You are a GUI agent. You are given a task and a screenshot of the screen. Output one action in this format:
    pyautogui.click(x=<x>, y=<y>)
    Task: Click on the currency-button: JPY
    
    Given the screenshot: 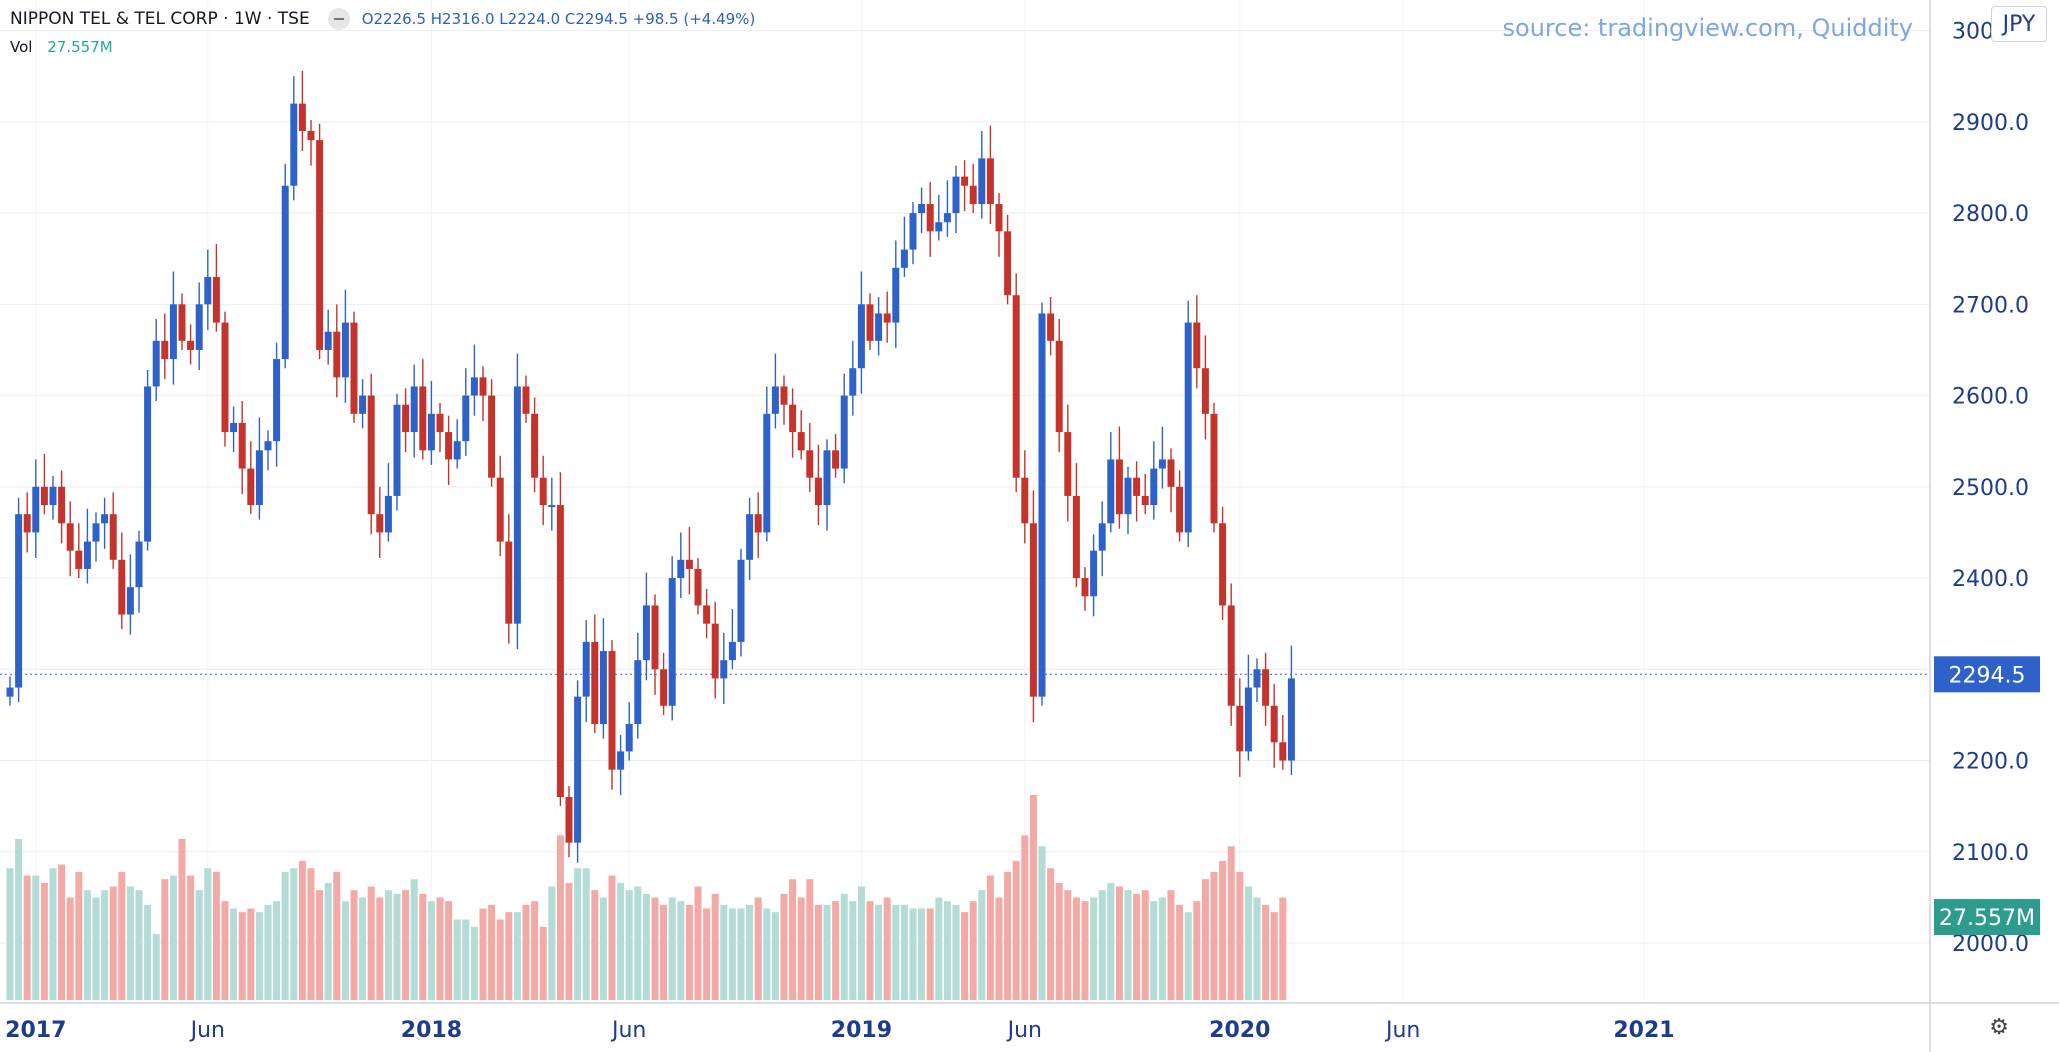 What is the action you would take?
    pyautogui.click(x=2019, y=24)
    